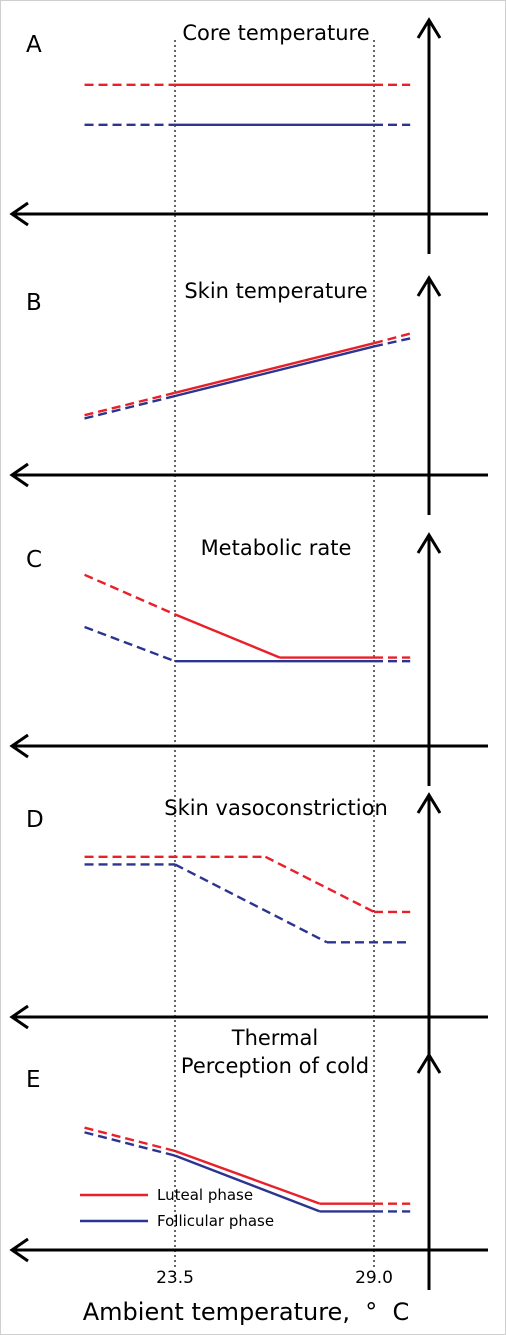  What do you see at coordinates (205, 1195) in the screenshot?
I see `legend-label: Luteal phase` at bounding box center [205, 1195].